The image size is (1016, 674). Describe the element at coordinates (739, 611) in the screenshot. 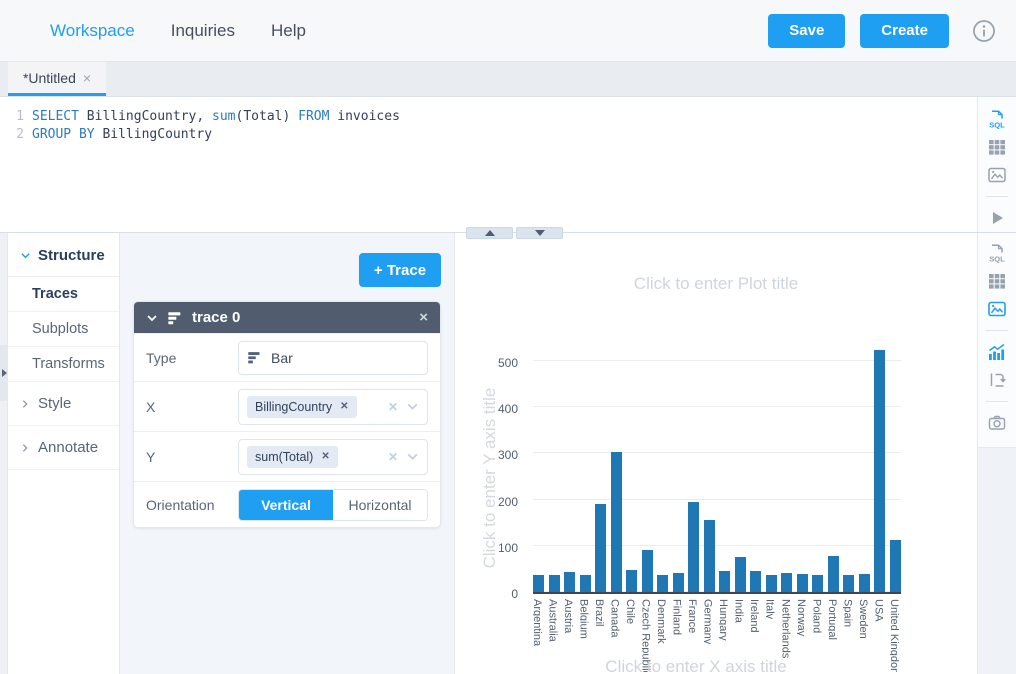

I see `x-tick-label: India` at that location.